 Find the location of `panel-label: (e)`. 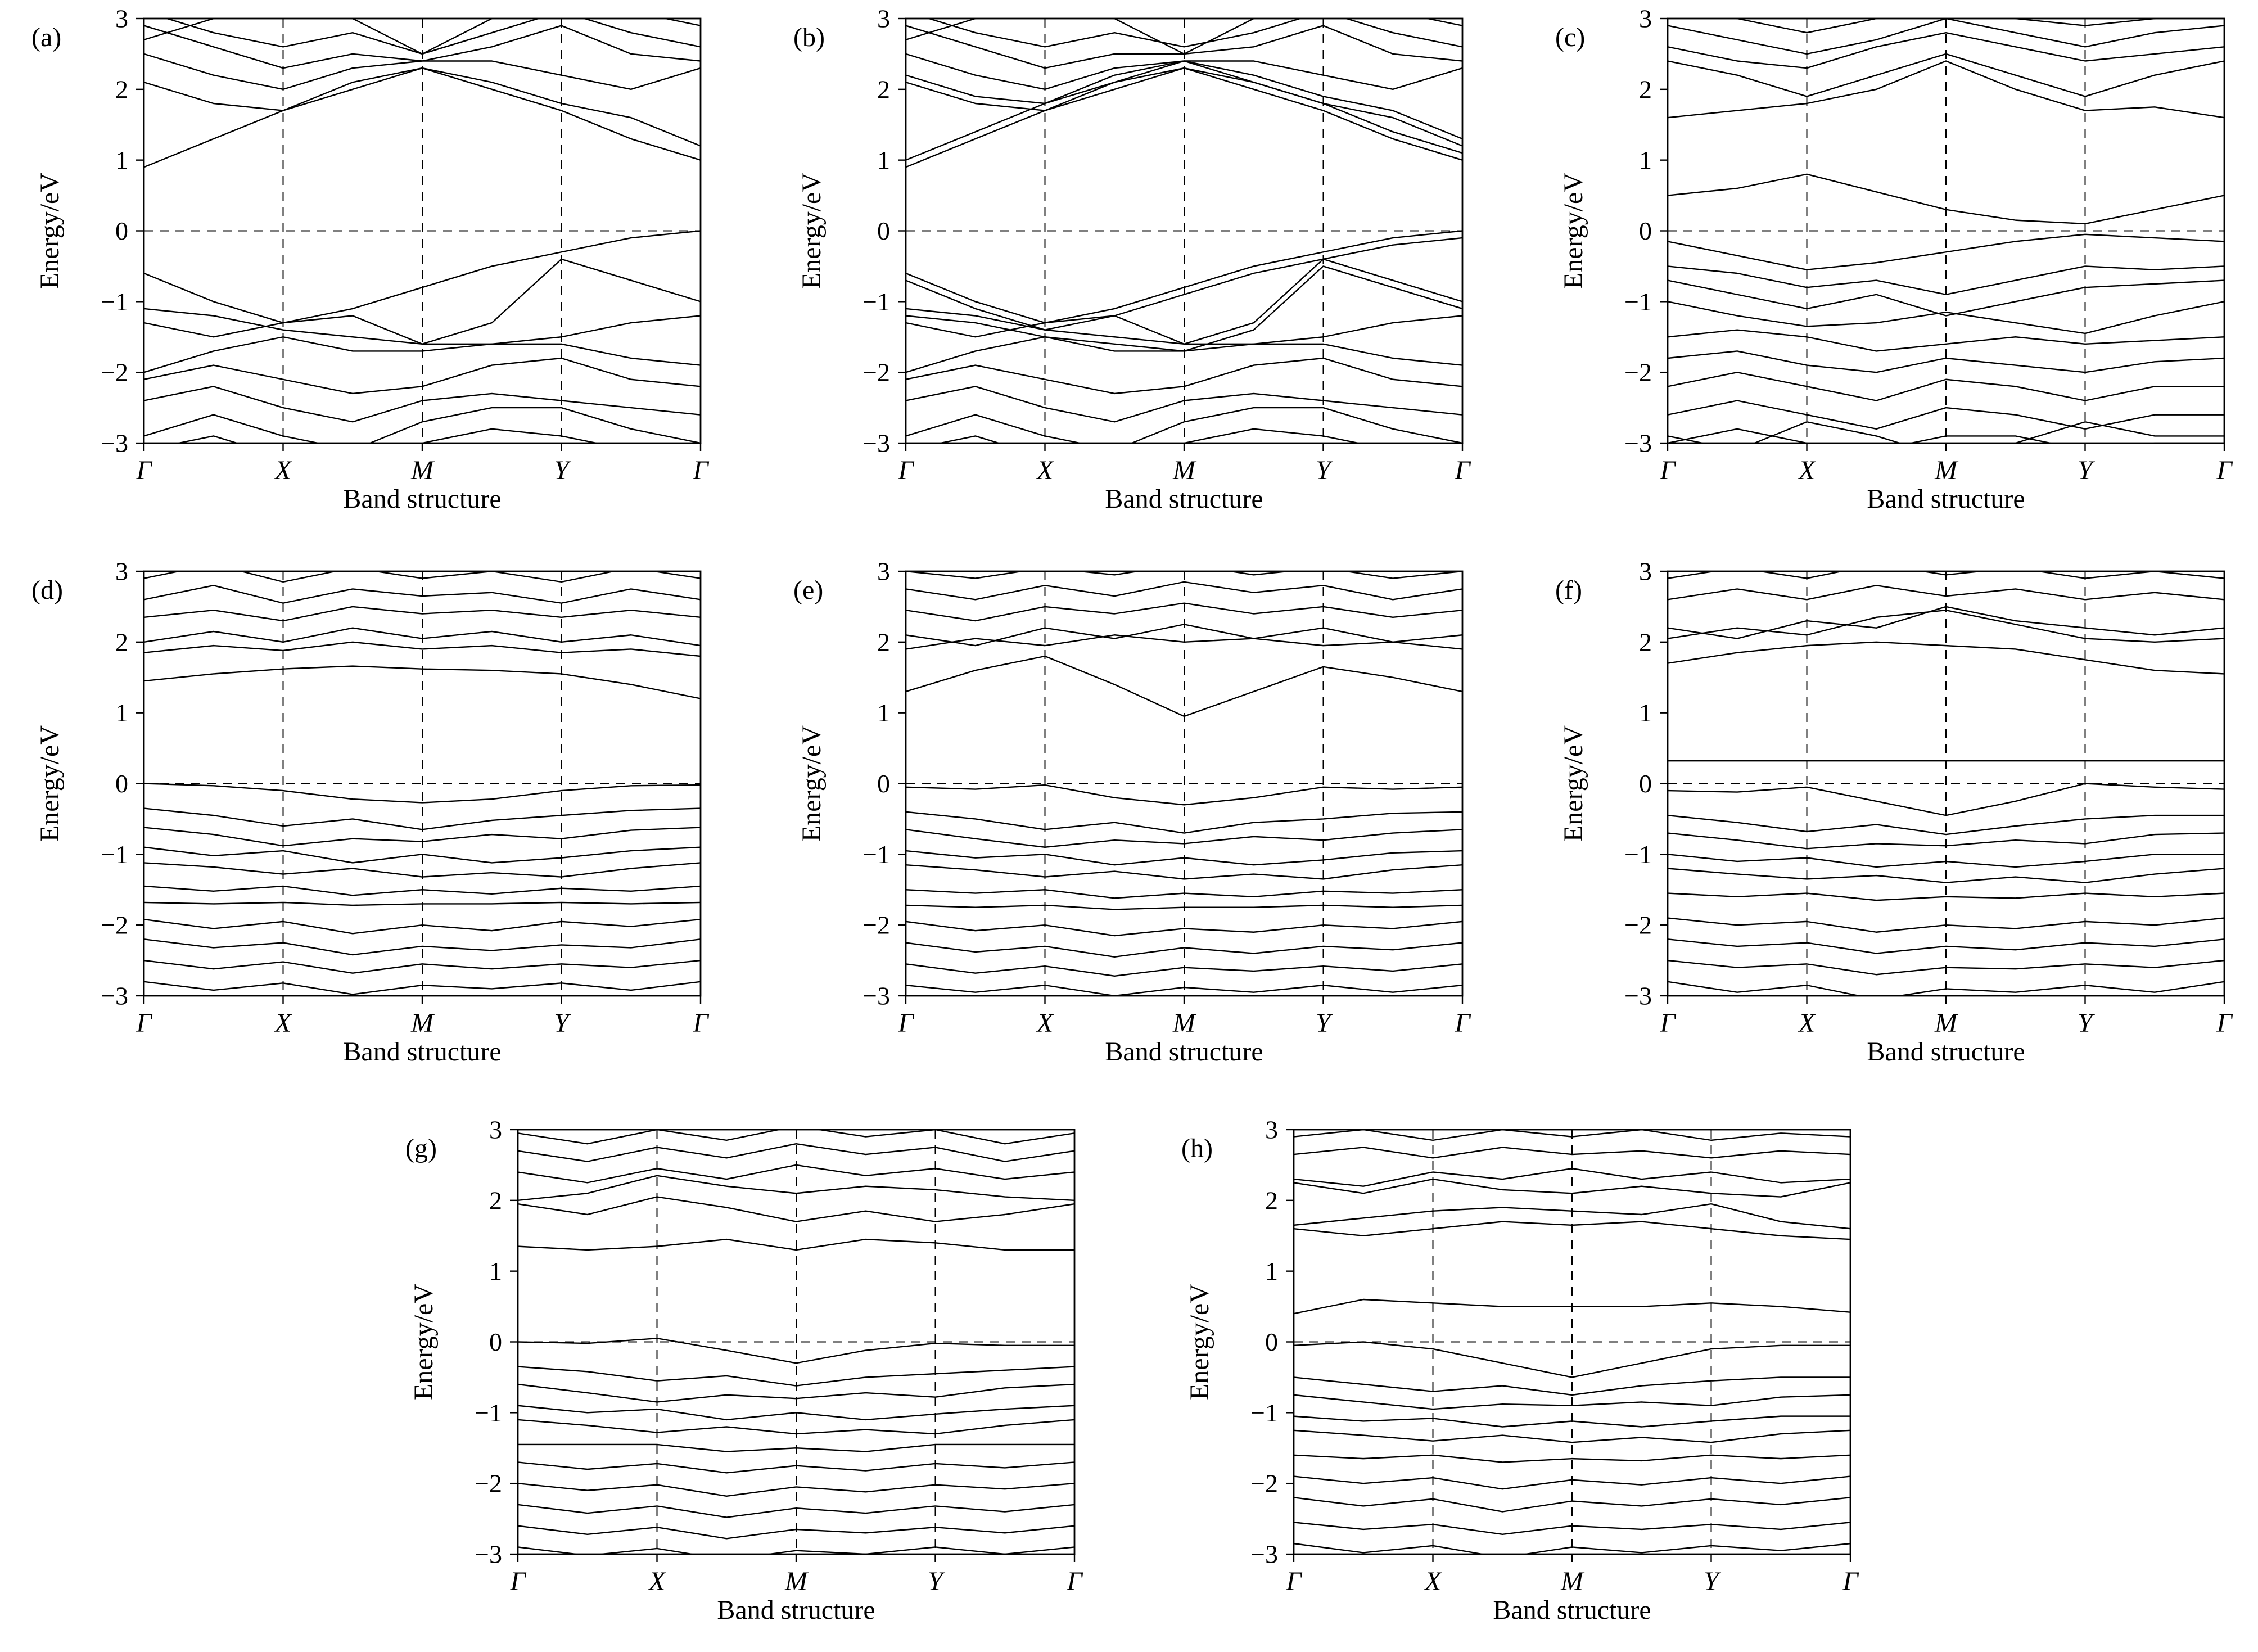

panel-label: (e) is located at coordinates (808, 590).